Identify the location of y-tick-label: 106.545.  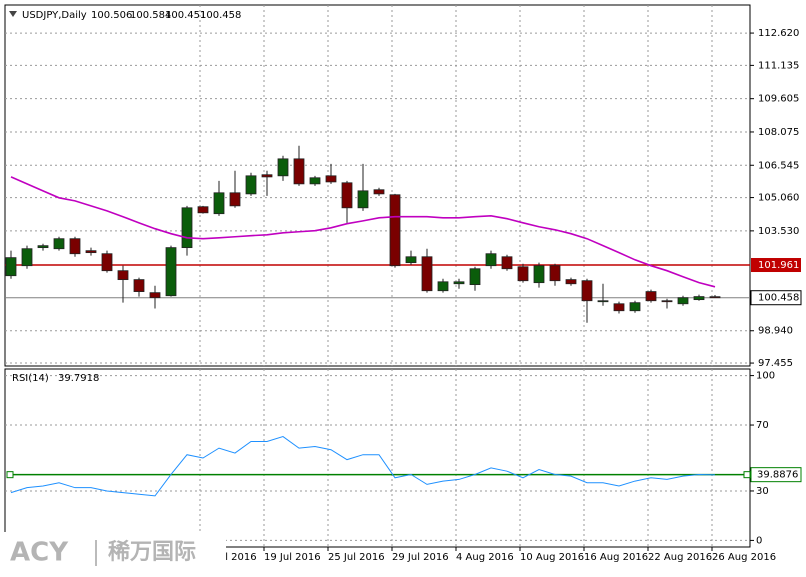
(778, 165).